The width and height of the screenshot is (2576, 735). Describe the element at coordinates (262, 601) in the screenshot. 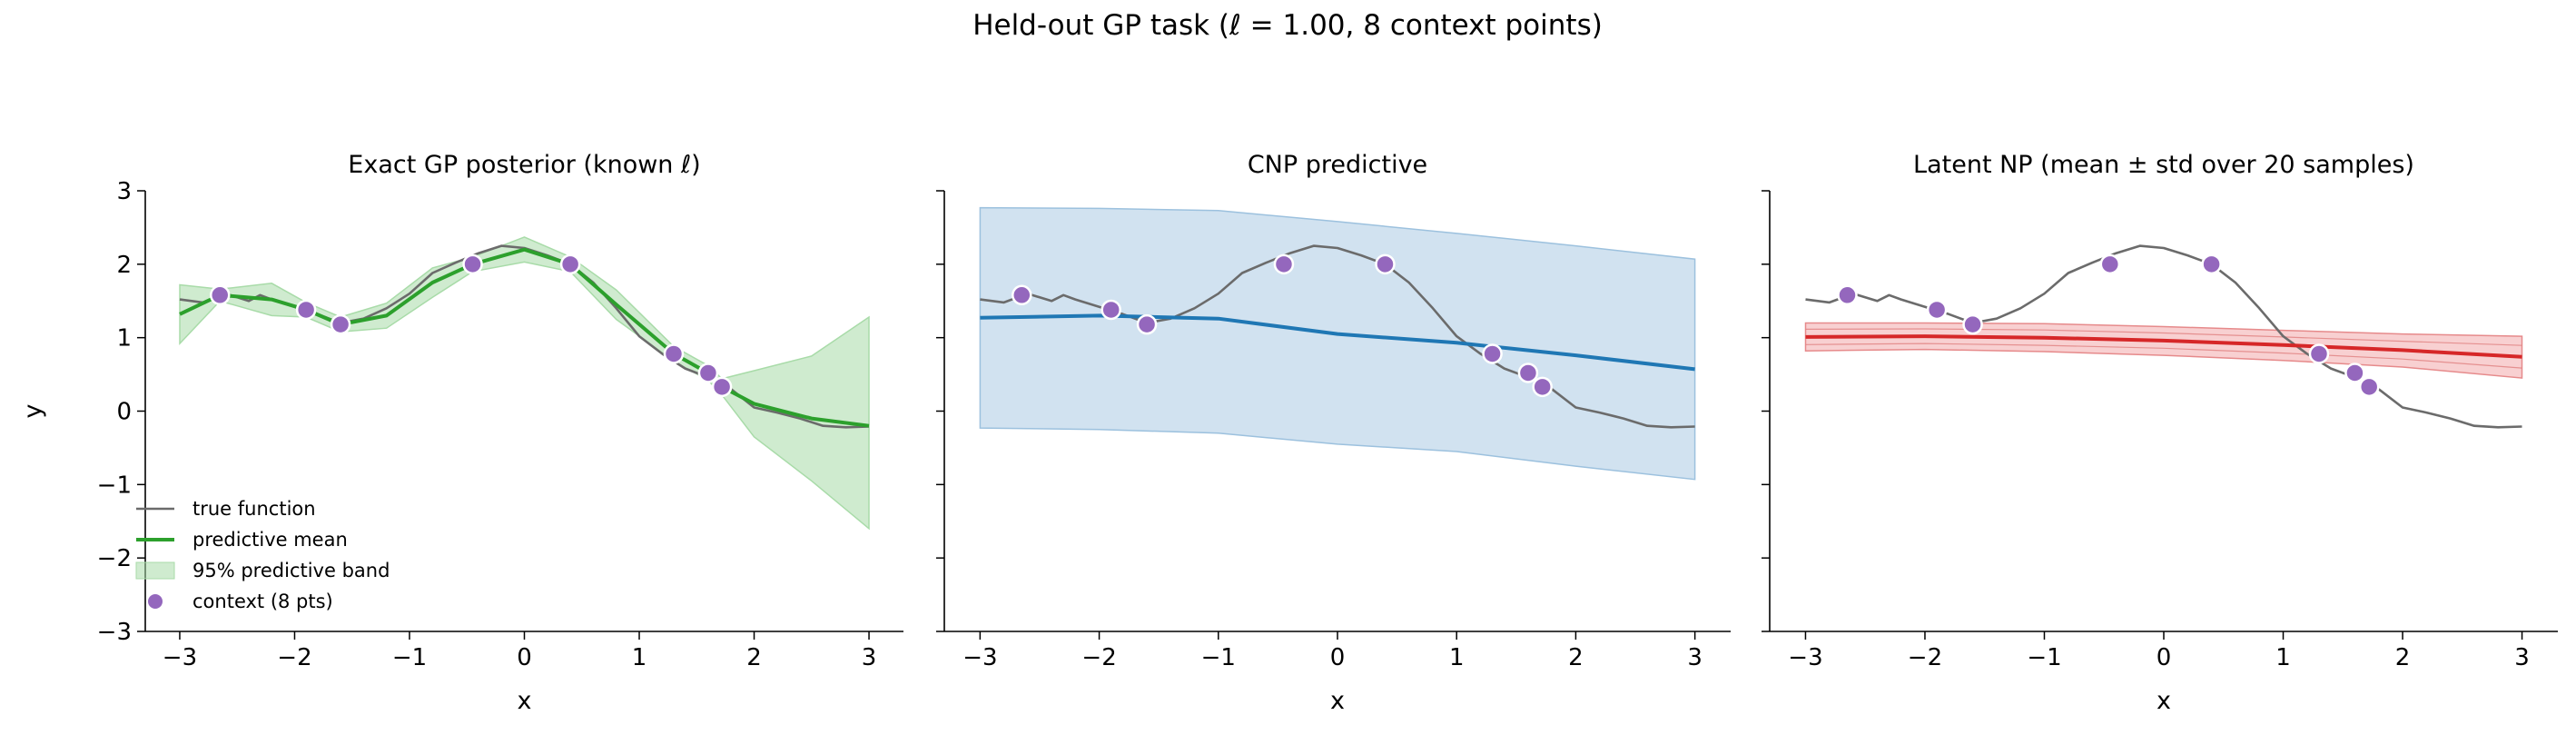

I see `legend-label: context (8 pts)` at that location.